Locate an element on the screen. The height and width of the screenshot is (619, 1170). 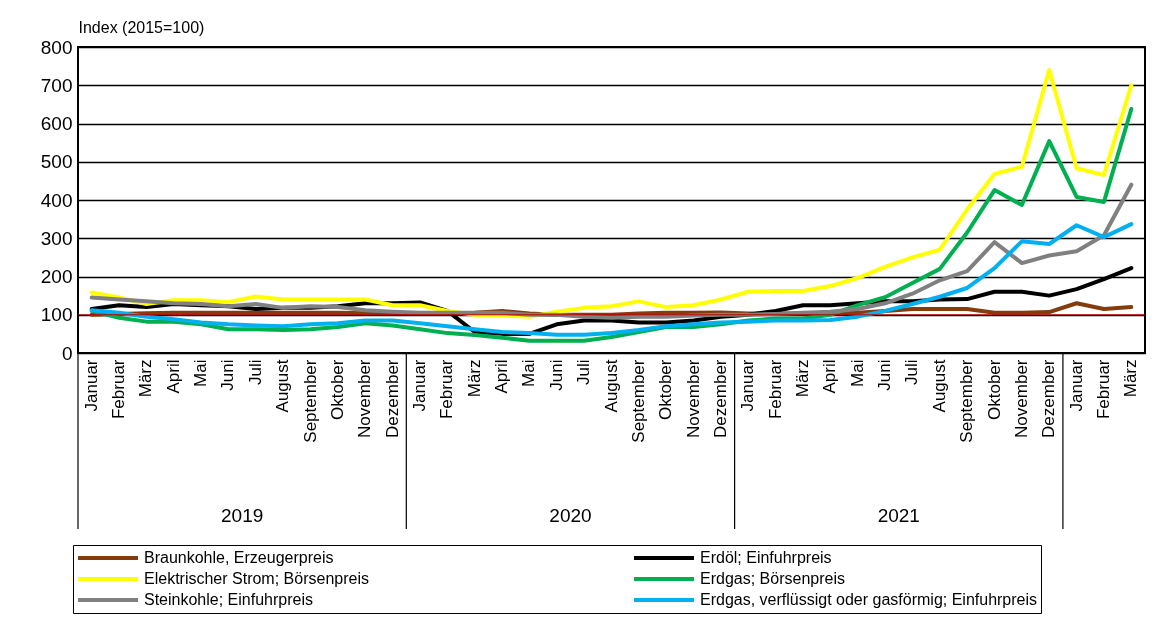
y-tick-label: 500 is located at coordinates (56, 162).